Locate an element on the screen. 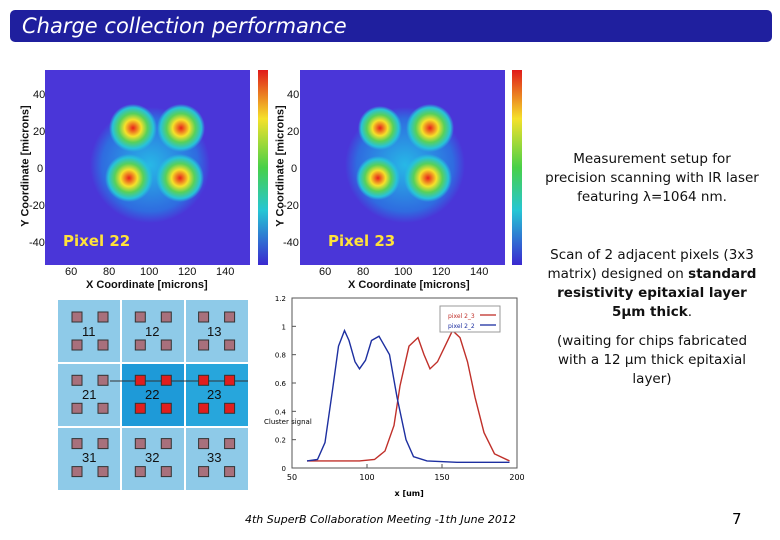  y-axis-label-left: Y Coordinate [microns] is located at coordinates (25, 166).